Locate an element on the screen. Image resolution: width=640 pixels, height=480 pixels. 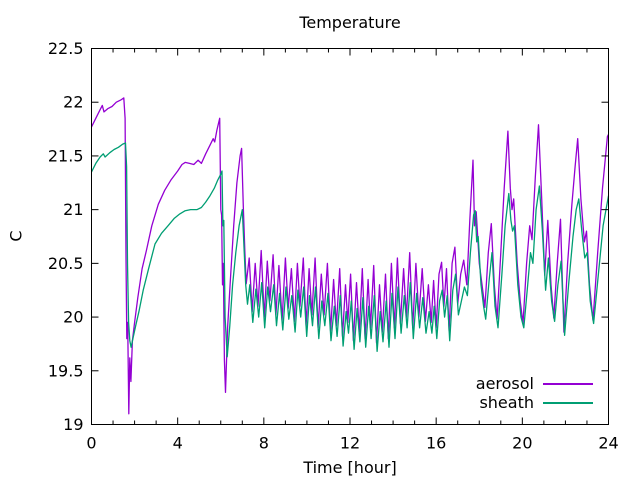
y-tick-label: 21.5 is located at coordinates (66, 155).